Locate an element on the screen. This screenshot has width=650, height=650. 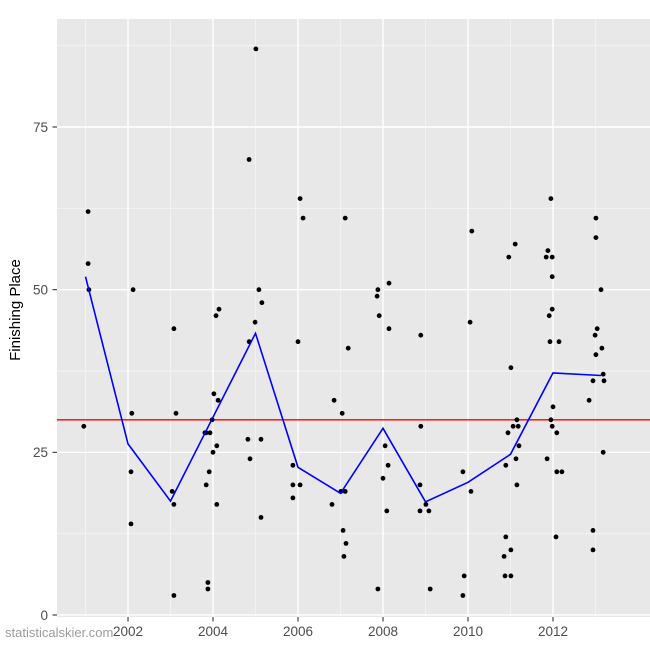
x-tick-label: 2010 is located at coordinates (468, 631).